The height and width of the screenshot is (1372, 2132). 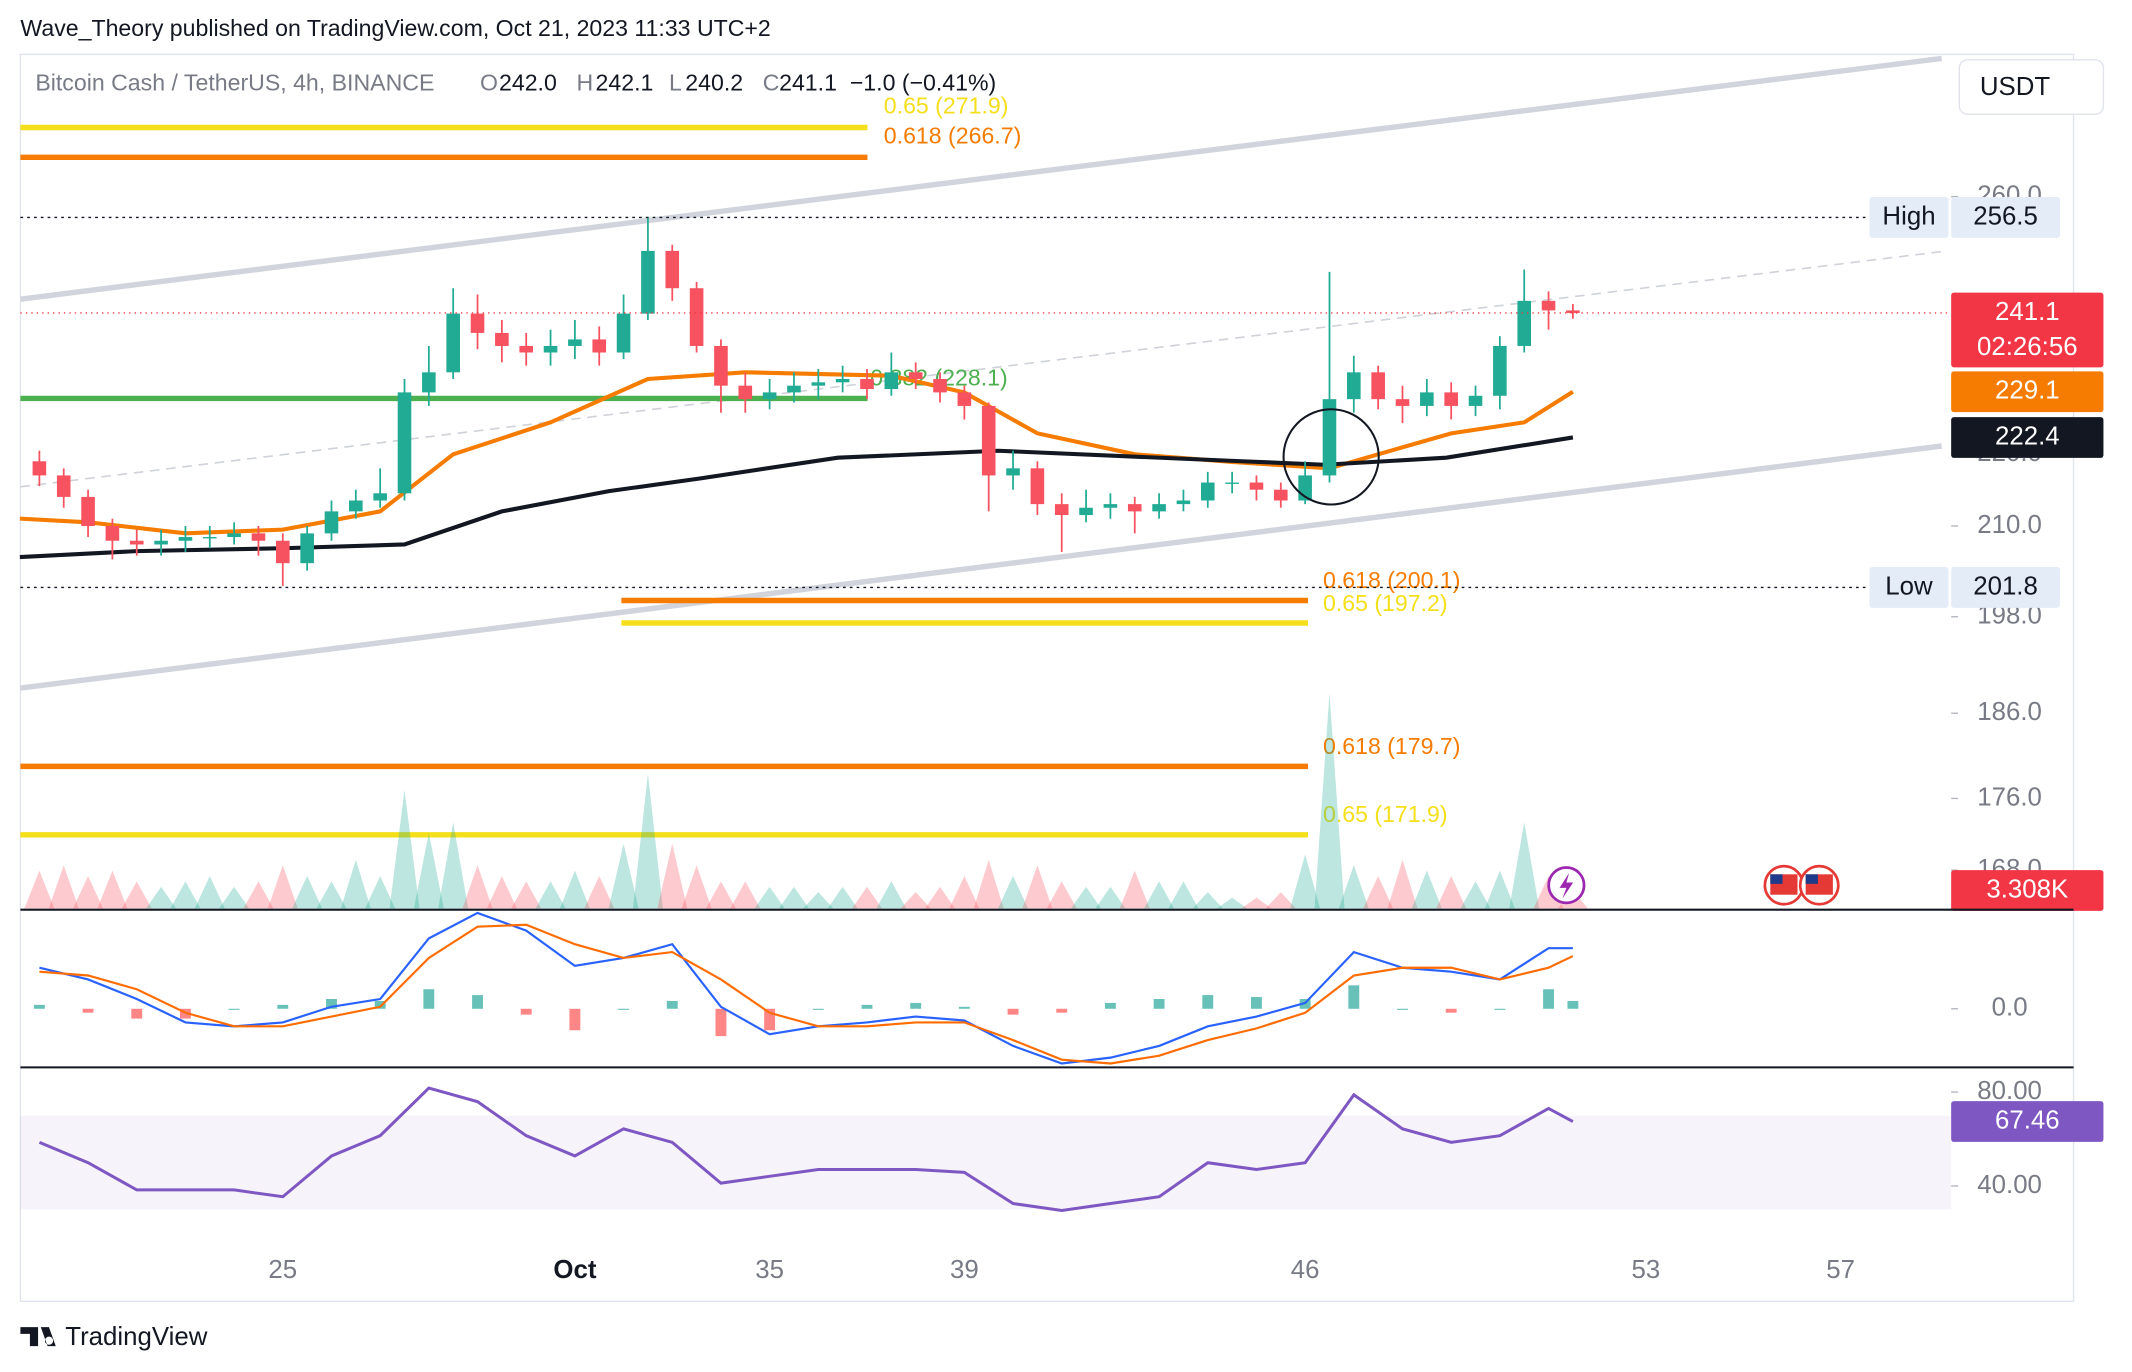 I want to click on x-tick-label: 46, so click(x=1305, y=1270).